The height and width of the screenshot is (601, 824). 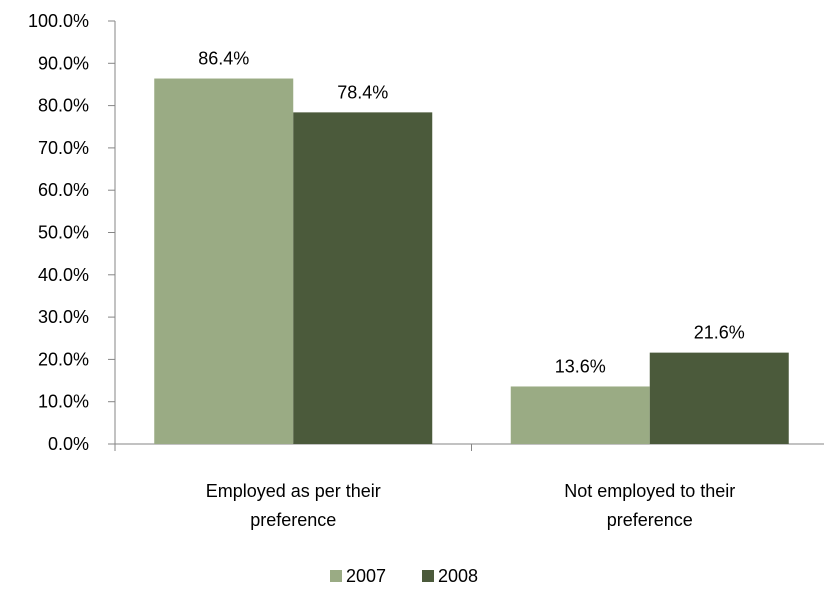 What do you see at coordinates (63, 233) in the screenshot?
I see `y-tick-label: 50.0%` at bounding box center [63, 233].